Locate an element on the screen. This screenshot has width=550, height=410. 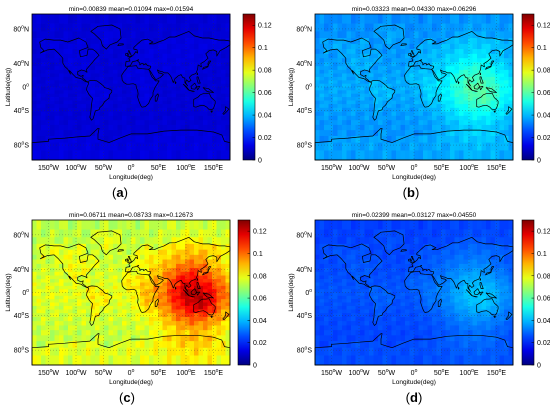
coastline is located at coordinates (352, 60).